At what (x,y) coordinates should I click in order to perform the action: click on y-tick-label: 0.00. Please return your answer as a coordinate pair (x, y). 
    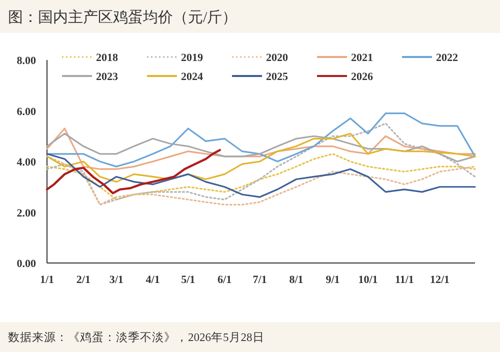
    Looking at the image, I should click on (26, 264).